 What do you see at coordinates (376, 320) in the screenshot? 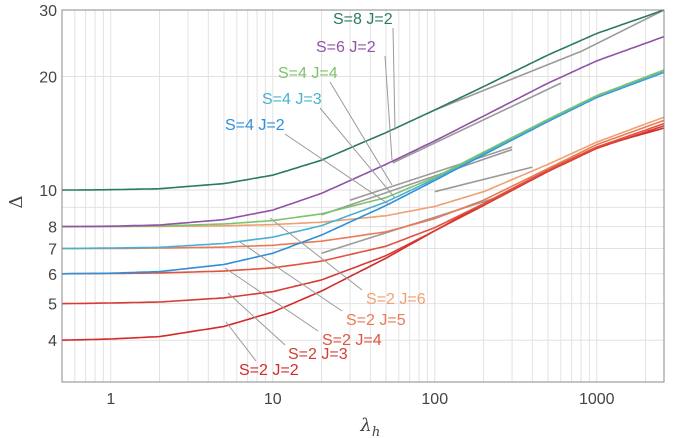
I see `series-label: S=2 J=5` at bounding box center [376, 320].